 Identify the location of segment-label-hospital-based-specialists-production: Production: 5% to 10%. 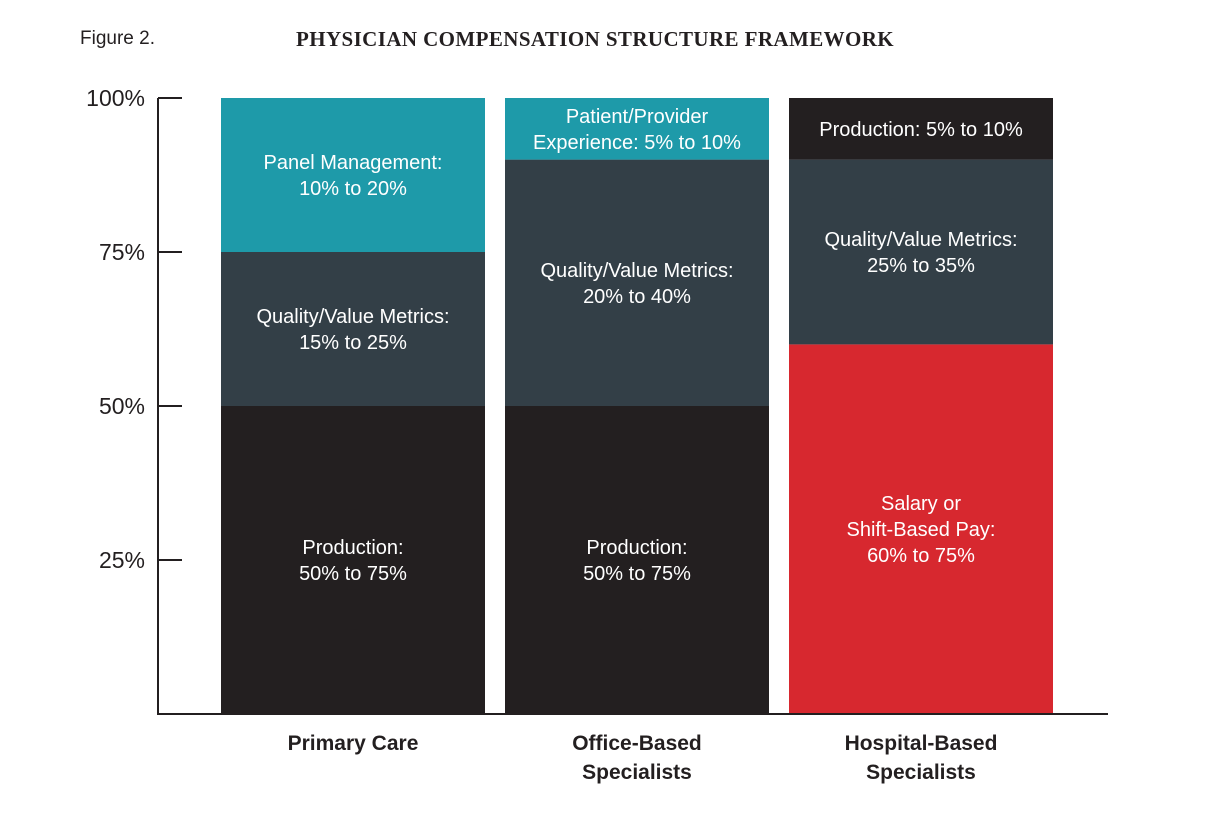
(921, 130).